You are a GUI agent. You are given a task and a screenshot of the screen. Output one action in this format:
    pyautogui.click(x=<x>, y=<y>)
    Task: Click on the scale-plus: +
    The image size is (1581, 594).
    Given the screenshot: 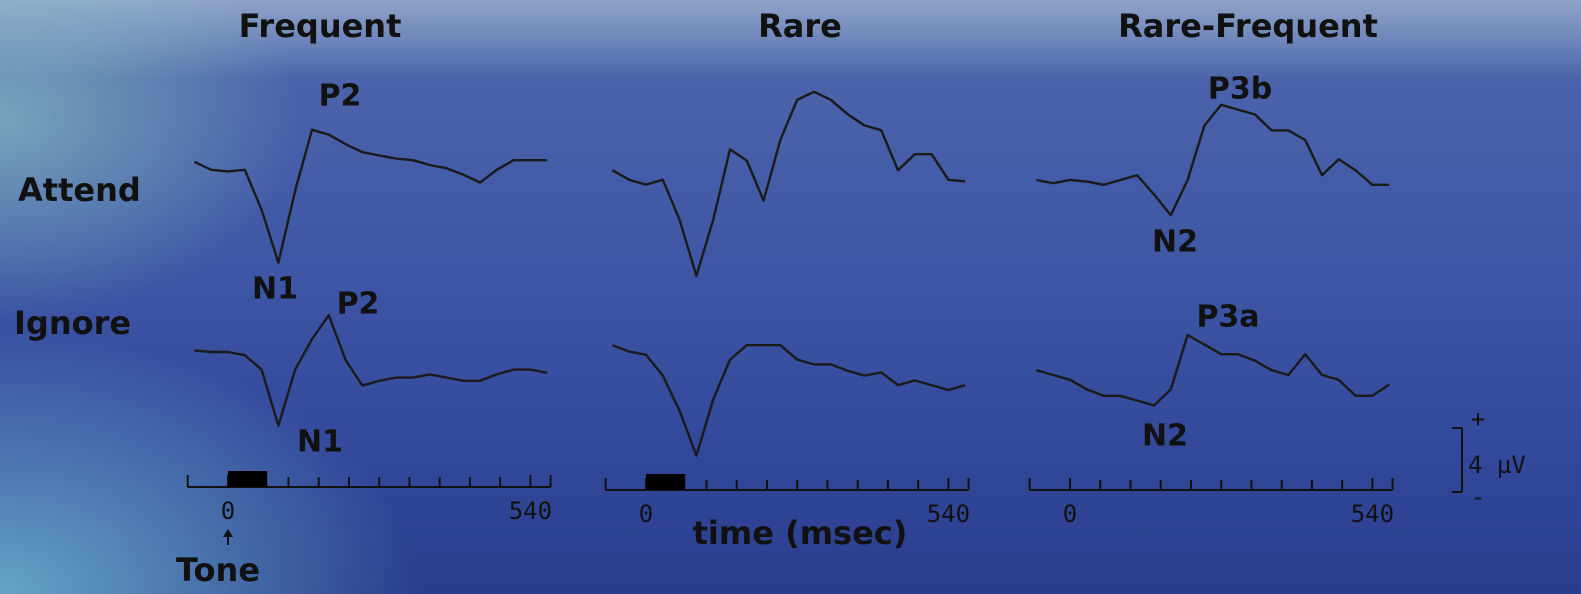 What is the action you would take?
    pyautogui.click(x=1478, y=419)
    